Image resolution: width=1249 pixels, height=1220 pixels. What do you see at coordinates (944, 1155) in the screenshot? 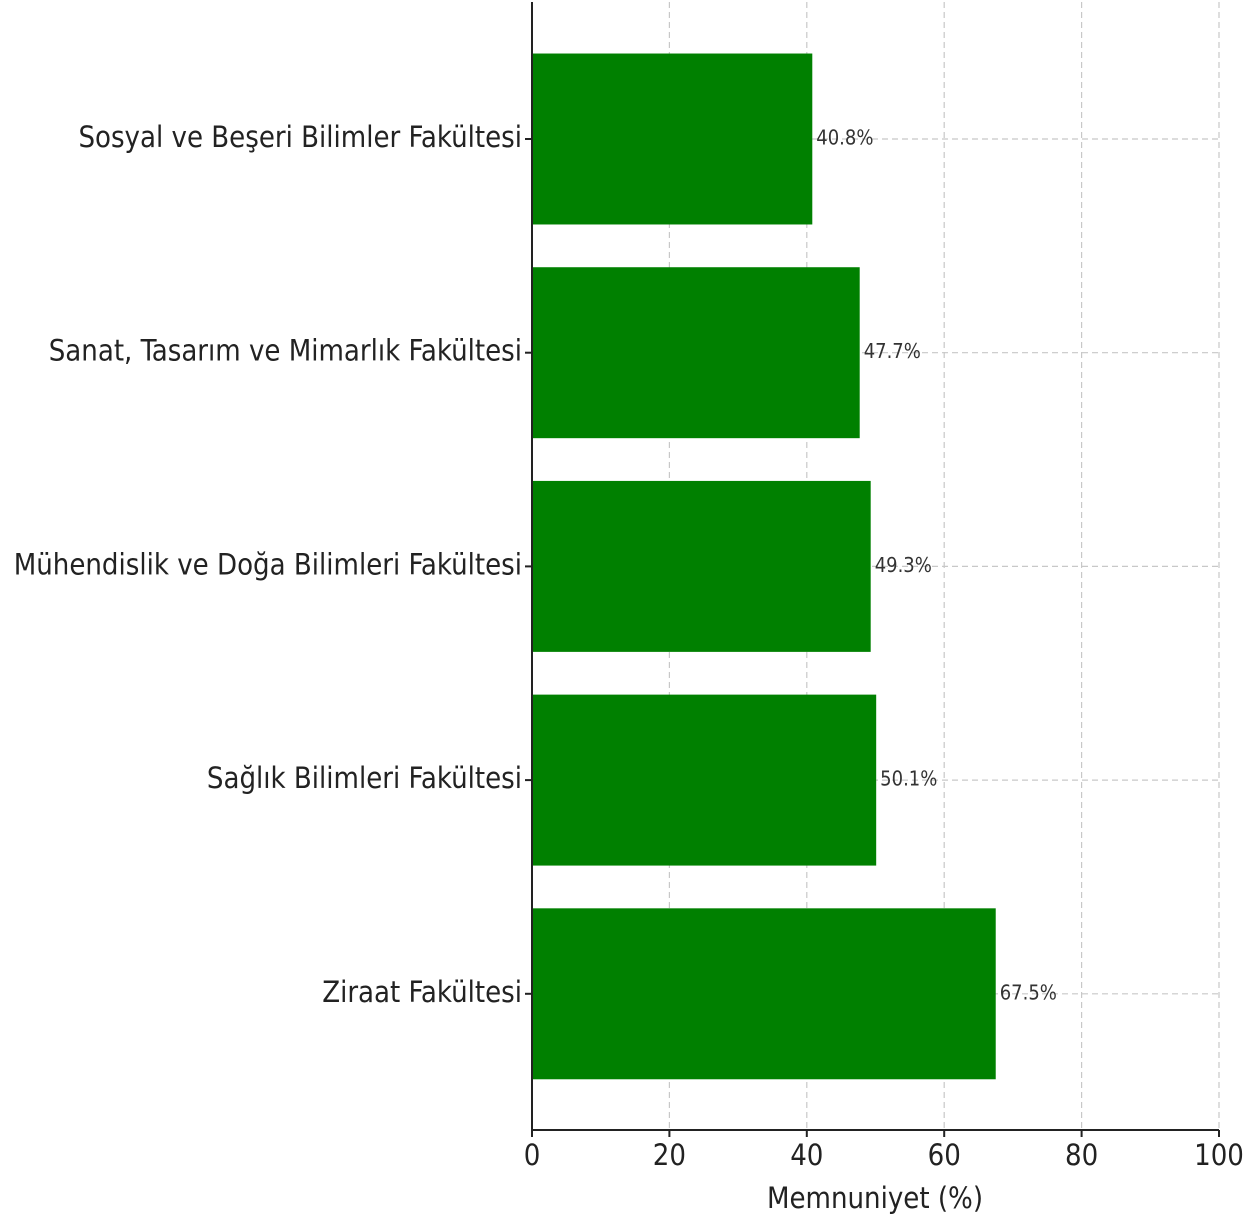
I see `x-tick-label: 60` at bounding box center [944, 1155].